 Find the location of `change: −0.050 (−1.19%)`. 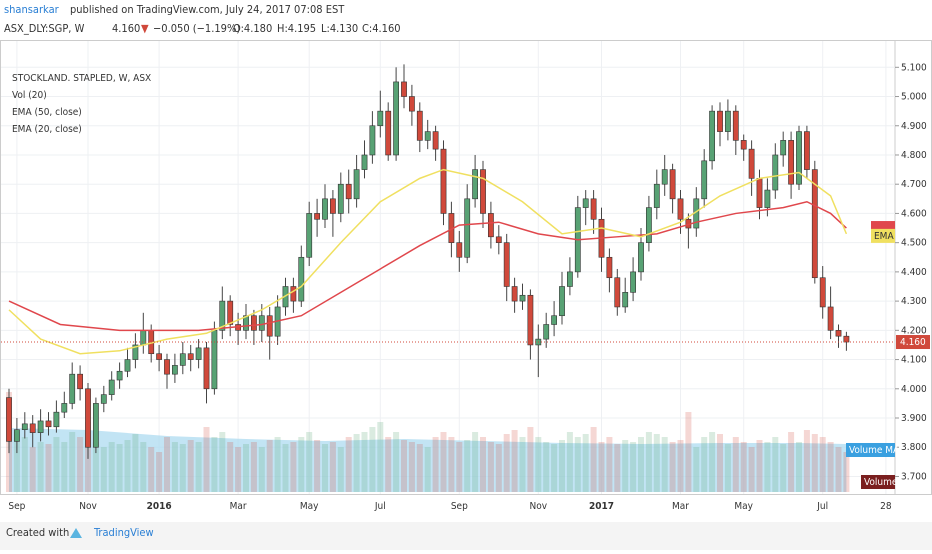

change: −0.050 (−1.19%) is located at coordinates (196, 28).